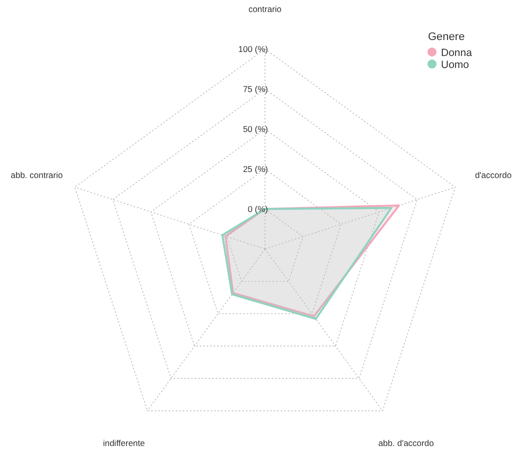 This screenshot has height=455, width=516. I want to click on spoke-label: contrario, so click(265, 9).